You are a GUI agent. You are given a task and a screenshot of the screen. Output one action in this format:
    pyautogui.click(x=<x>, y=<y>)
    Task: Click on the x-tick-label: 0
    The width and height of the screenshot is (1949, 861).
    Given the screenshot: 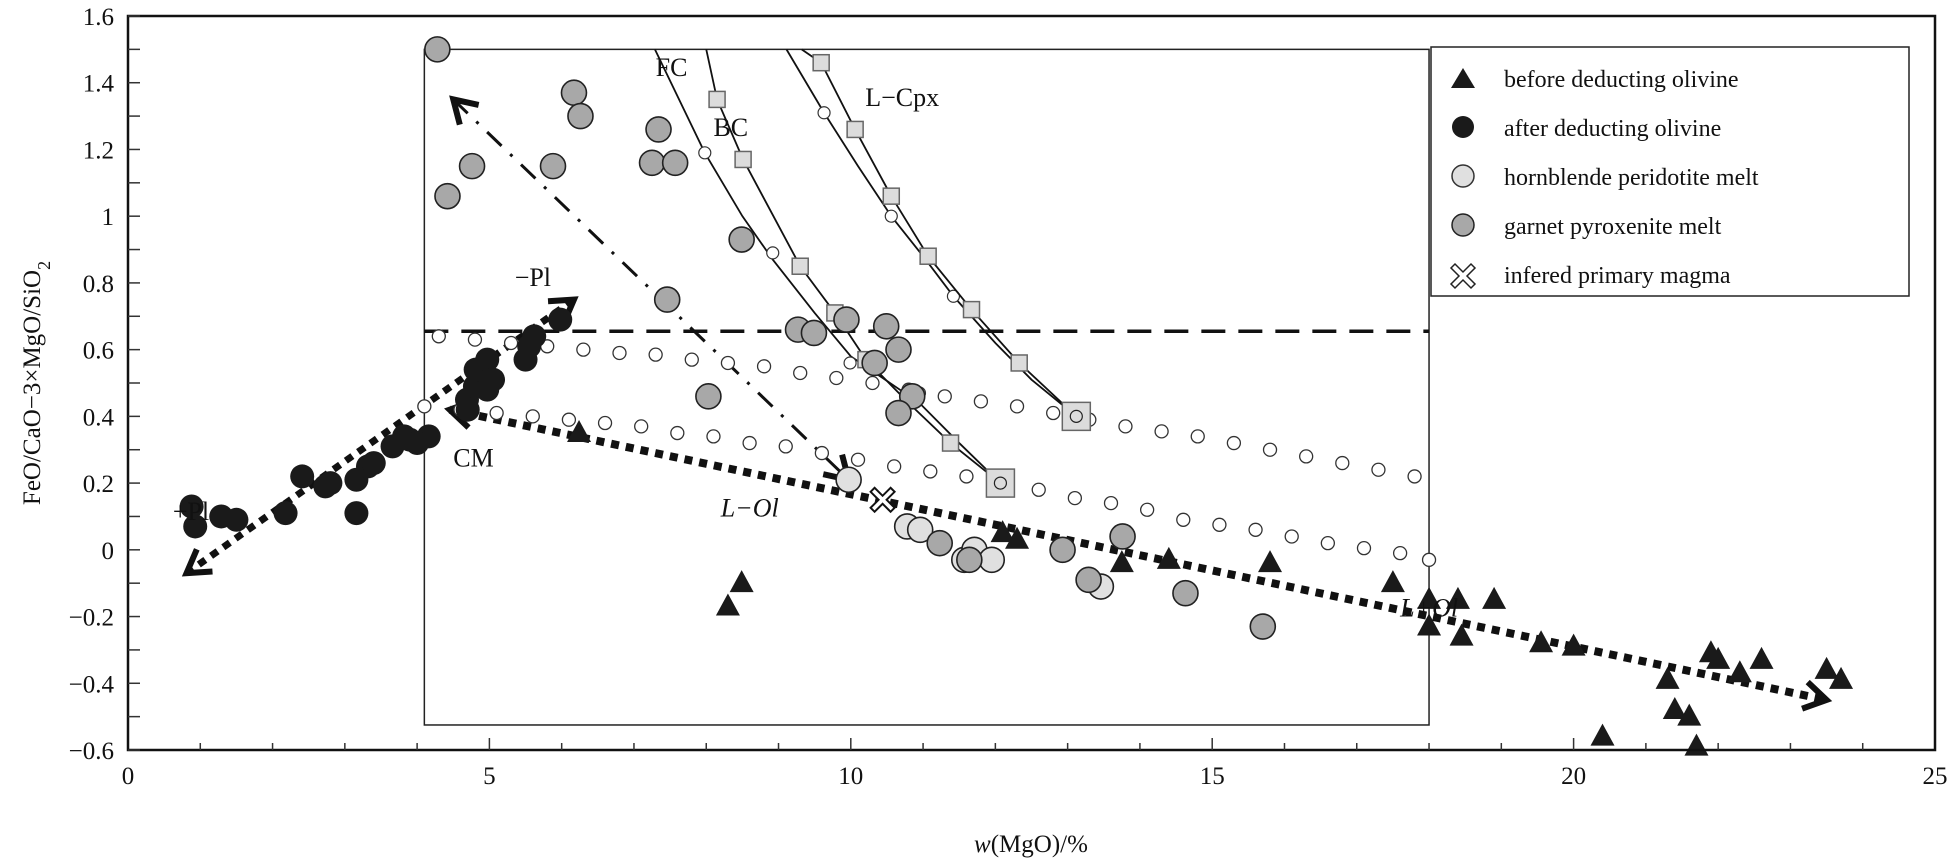 What is the action you would take?
    pyautogui.click(x=128, y=776)
    